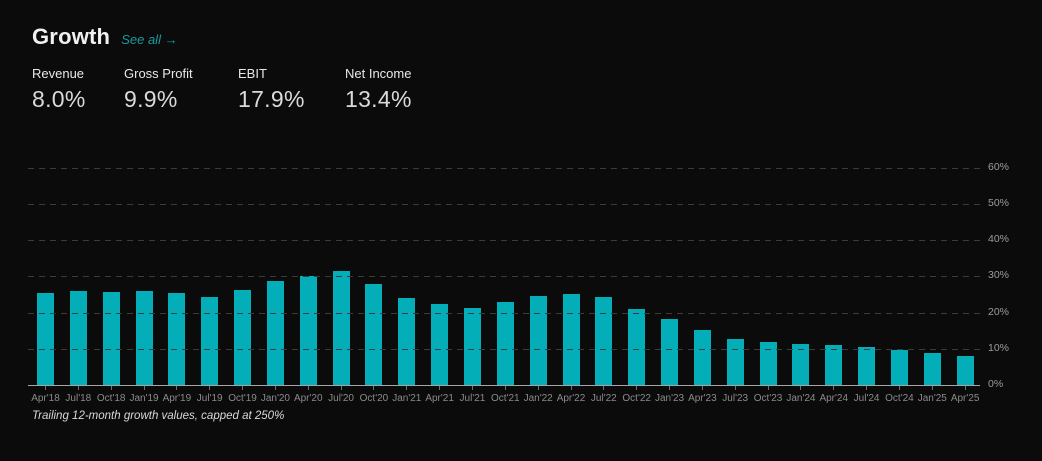 Image resolution: width=1042 pixels, height=461 pixels. Describe the element at coordinates (308, 398) in the screenshot. I see `x-axis-tick-label: Apr'20` at that location.